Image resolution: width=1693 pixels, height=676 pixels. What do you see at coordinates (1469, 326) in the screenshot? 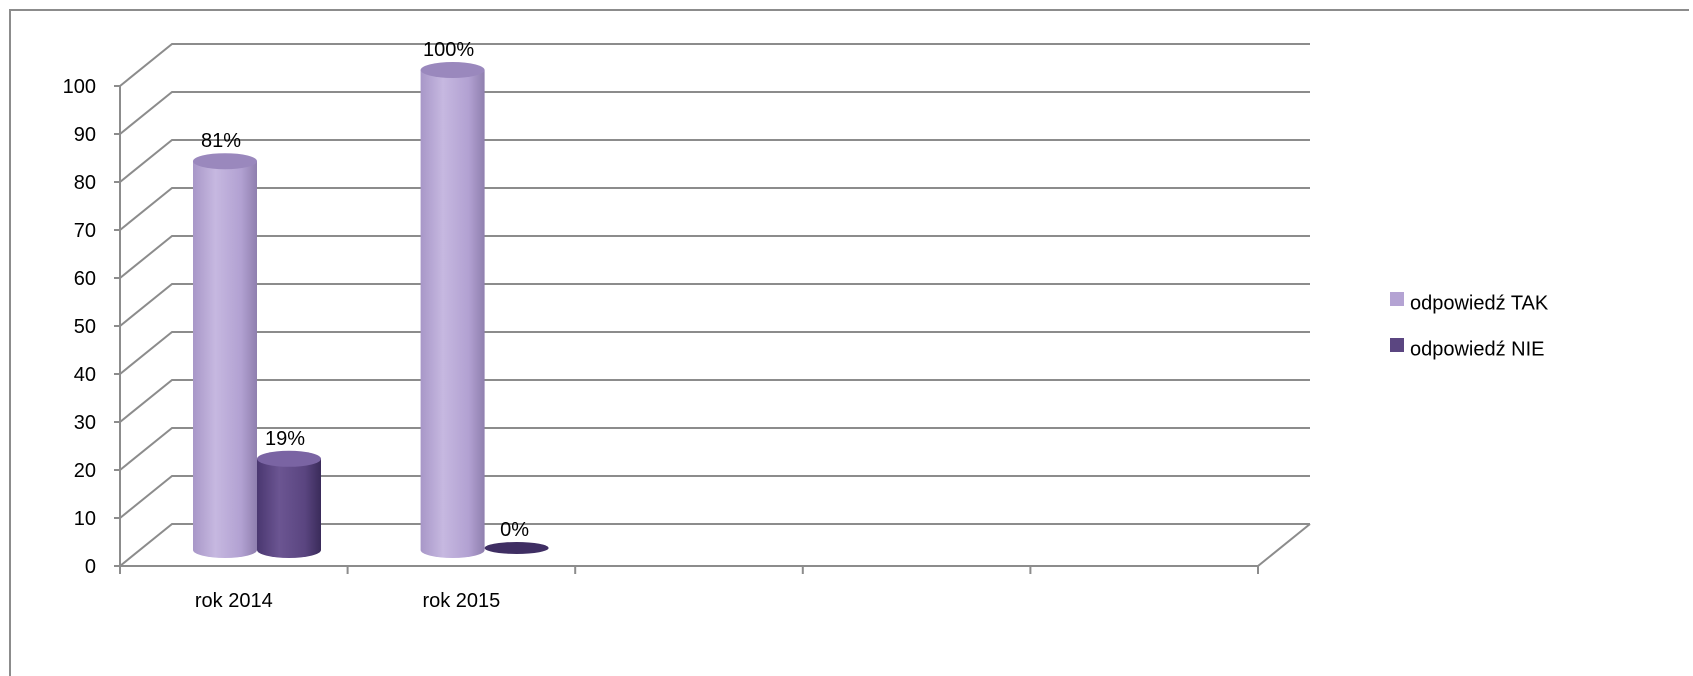
I see `legend: odpowiedź TAK odpowiedź NIE` at bounding box center [1469, 326].